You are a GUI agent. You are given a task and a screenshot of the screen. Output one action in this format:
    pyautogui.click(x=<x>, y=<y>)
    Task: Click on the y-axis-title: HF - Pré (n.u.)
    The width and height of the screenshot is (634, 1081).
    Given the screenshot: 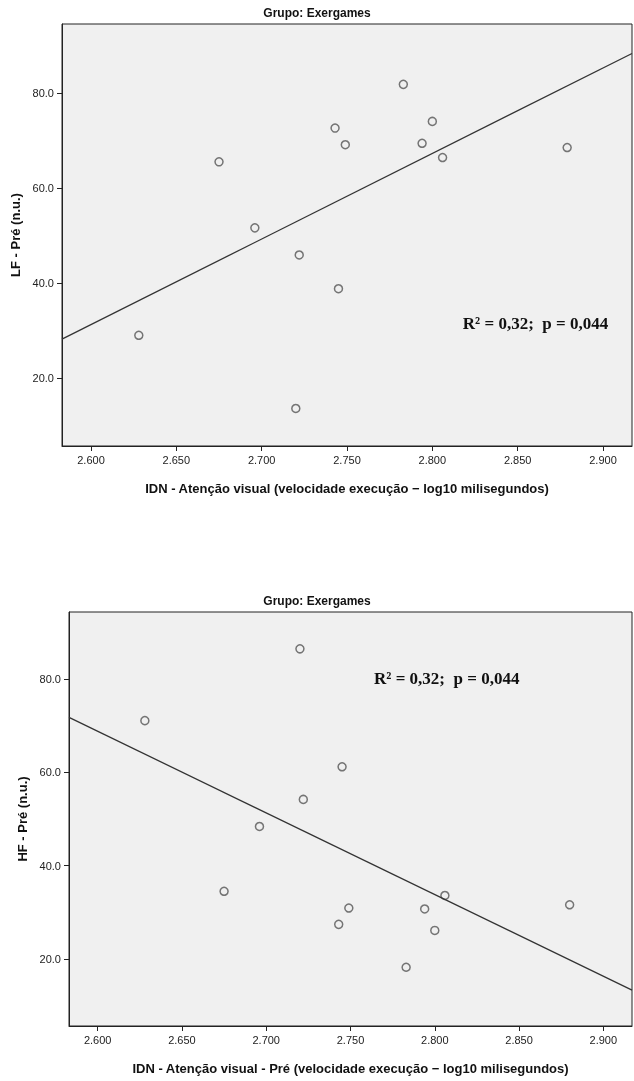 What is the action you would take?
    pyautogui.click(x=22, y=819)
    